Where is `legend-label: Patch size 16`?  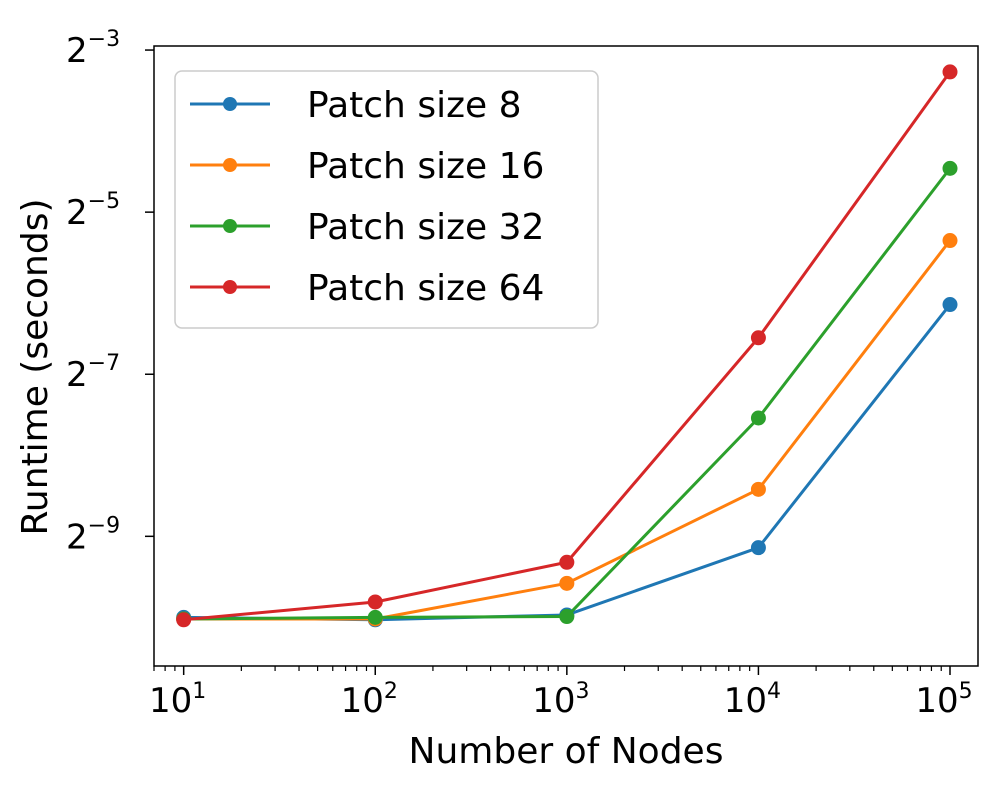 legend-label: Patch size 16 is located at coordinates (425, 166).